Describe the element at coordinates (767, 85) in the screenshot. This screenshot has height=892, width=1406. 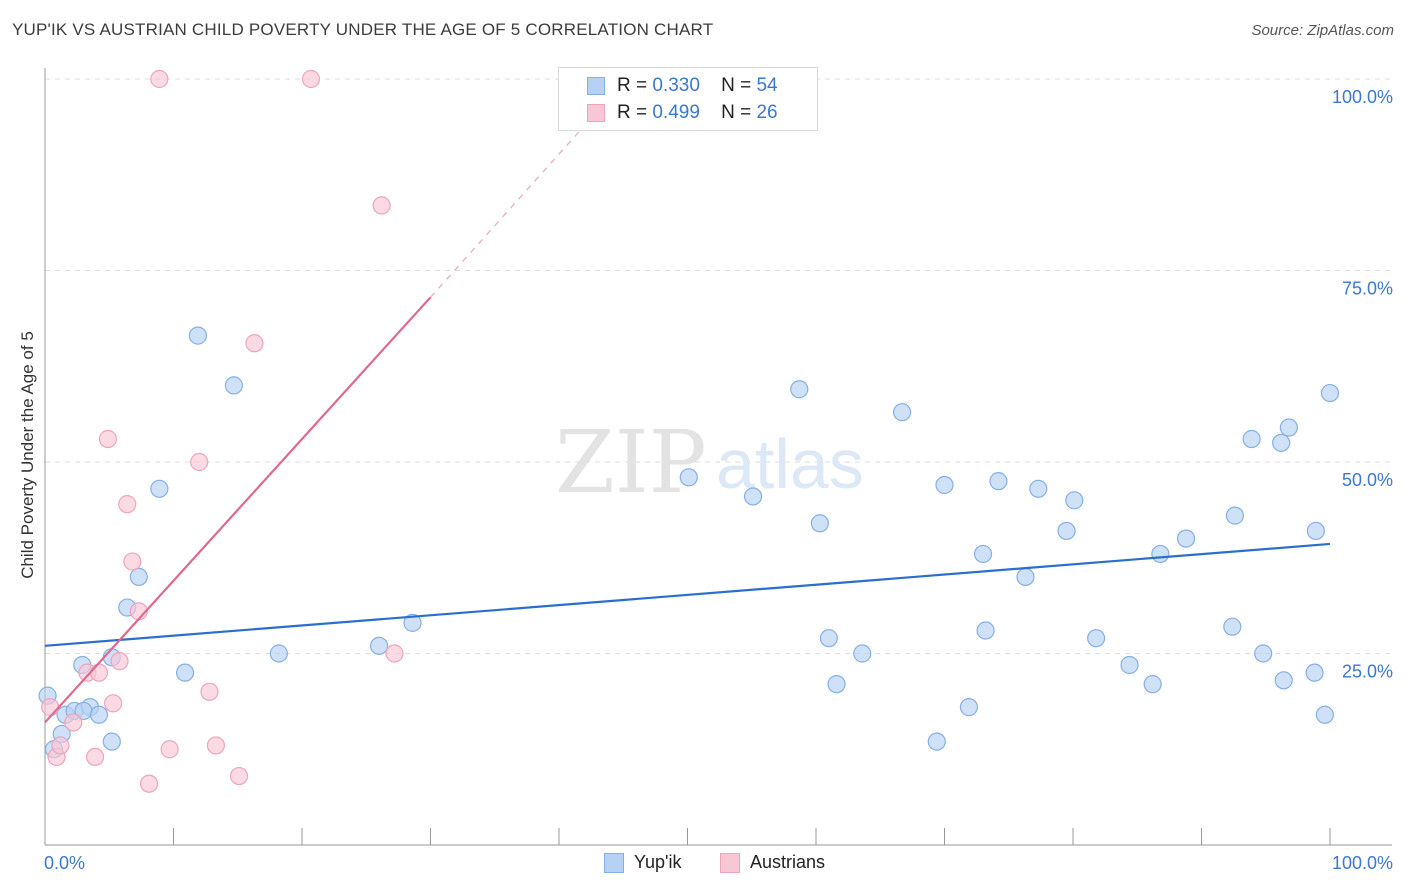
I see `n-value: 54` at that location.